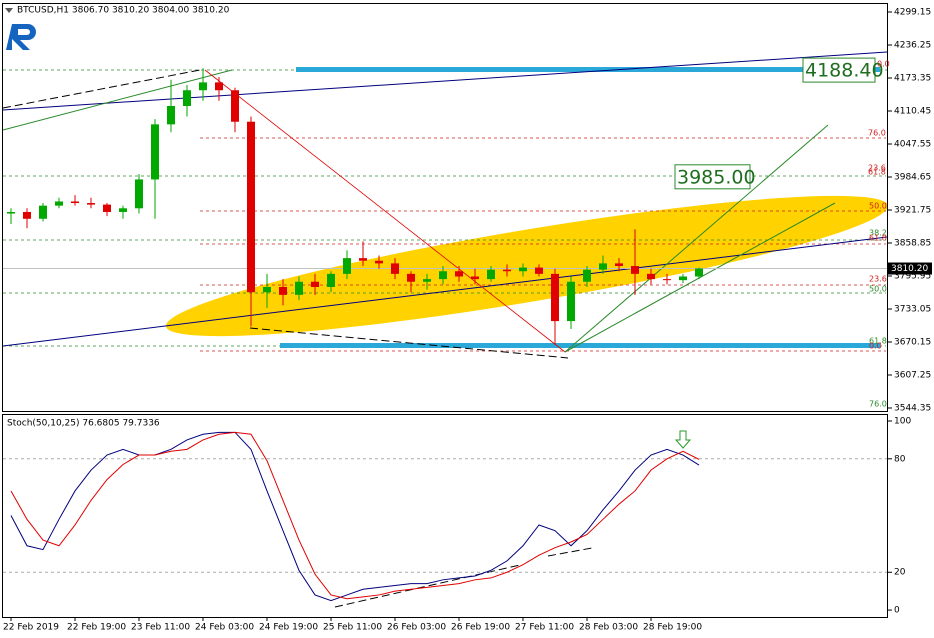  Describe the element at coordinates (588, 69) in the screenshot. I see `zone` at that location.